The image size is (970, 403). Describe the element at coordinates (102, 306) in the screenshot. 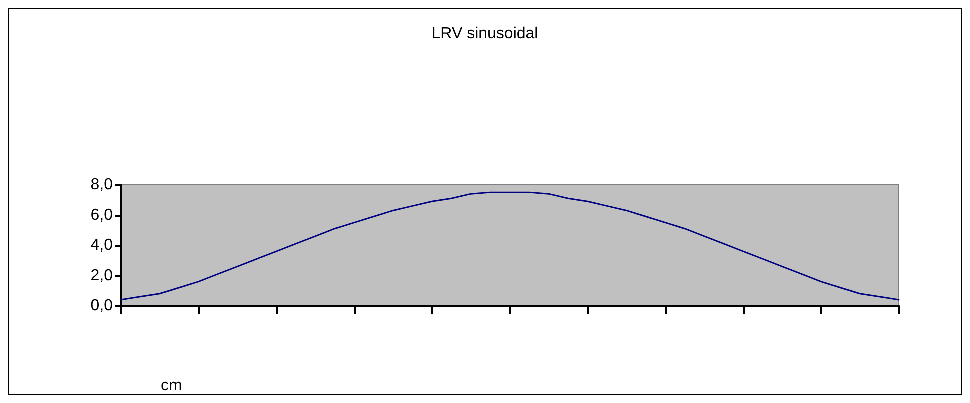

I see `y-tick-label: 0,0` at that location.